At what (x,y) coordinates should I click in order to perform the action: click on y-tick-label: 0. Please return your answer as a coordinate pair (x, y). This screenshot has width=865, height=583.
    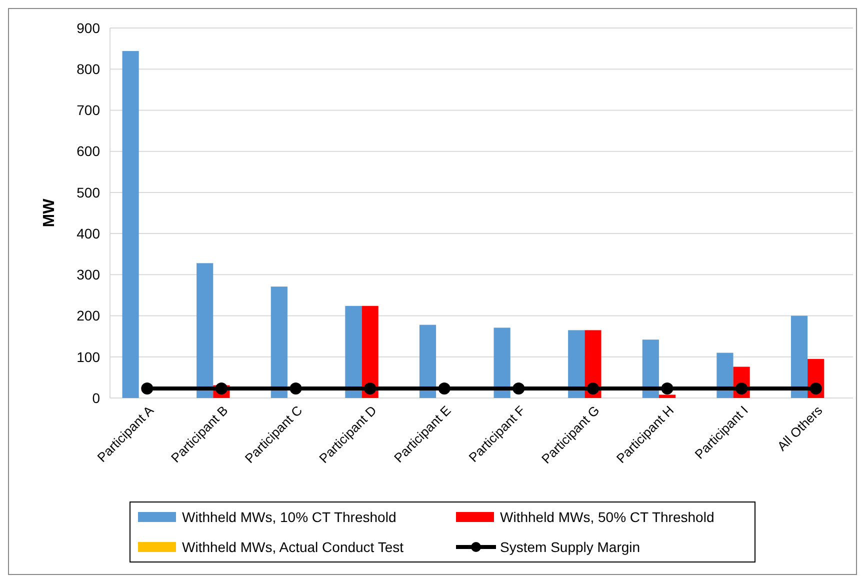
    Looking at the image, I should click on (96, 398).